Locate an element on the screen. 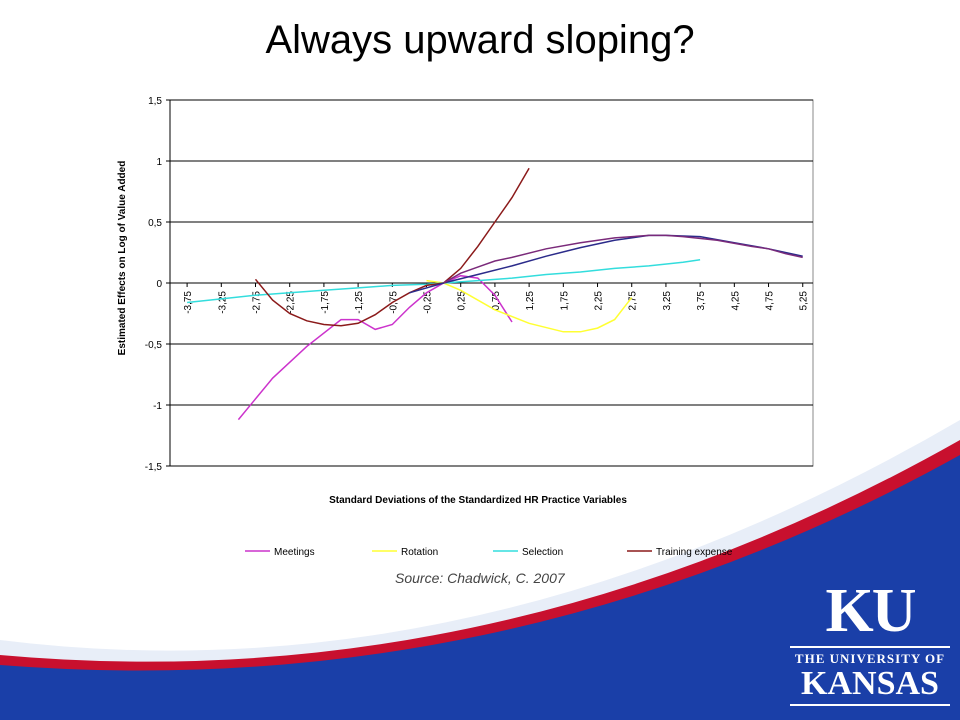  y-tick-label: 0,5 is located at coordinates (155, 223).